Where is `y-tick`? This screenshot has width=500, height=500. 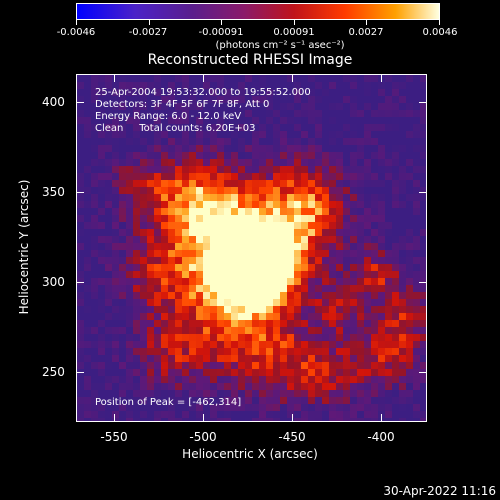
y-tick is located at coordinates (80, 372).